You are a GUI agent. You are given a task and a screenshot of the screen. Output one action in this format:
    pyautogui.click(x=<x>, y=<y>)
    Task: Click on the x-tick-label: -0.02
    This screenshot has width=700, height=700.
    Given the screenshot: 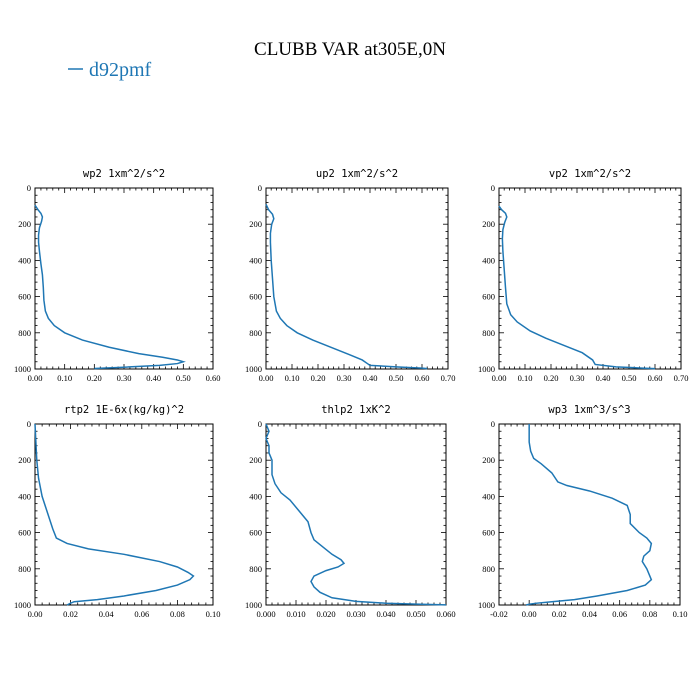 What is the action you would take?
    pyautogui.click(x=499, y=614)
    